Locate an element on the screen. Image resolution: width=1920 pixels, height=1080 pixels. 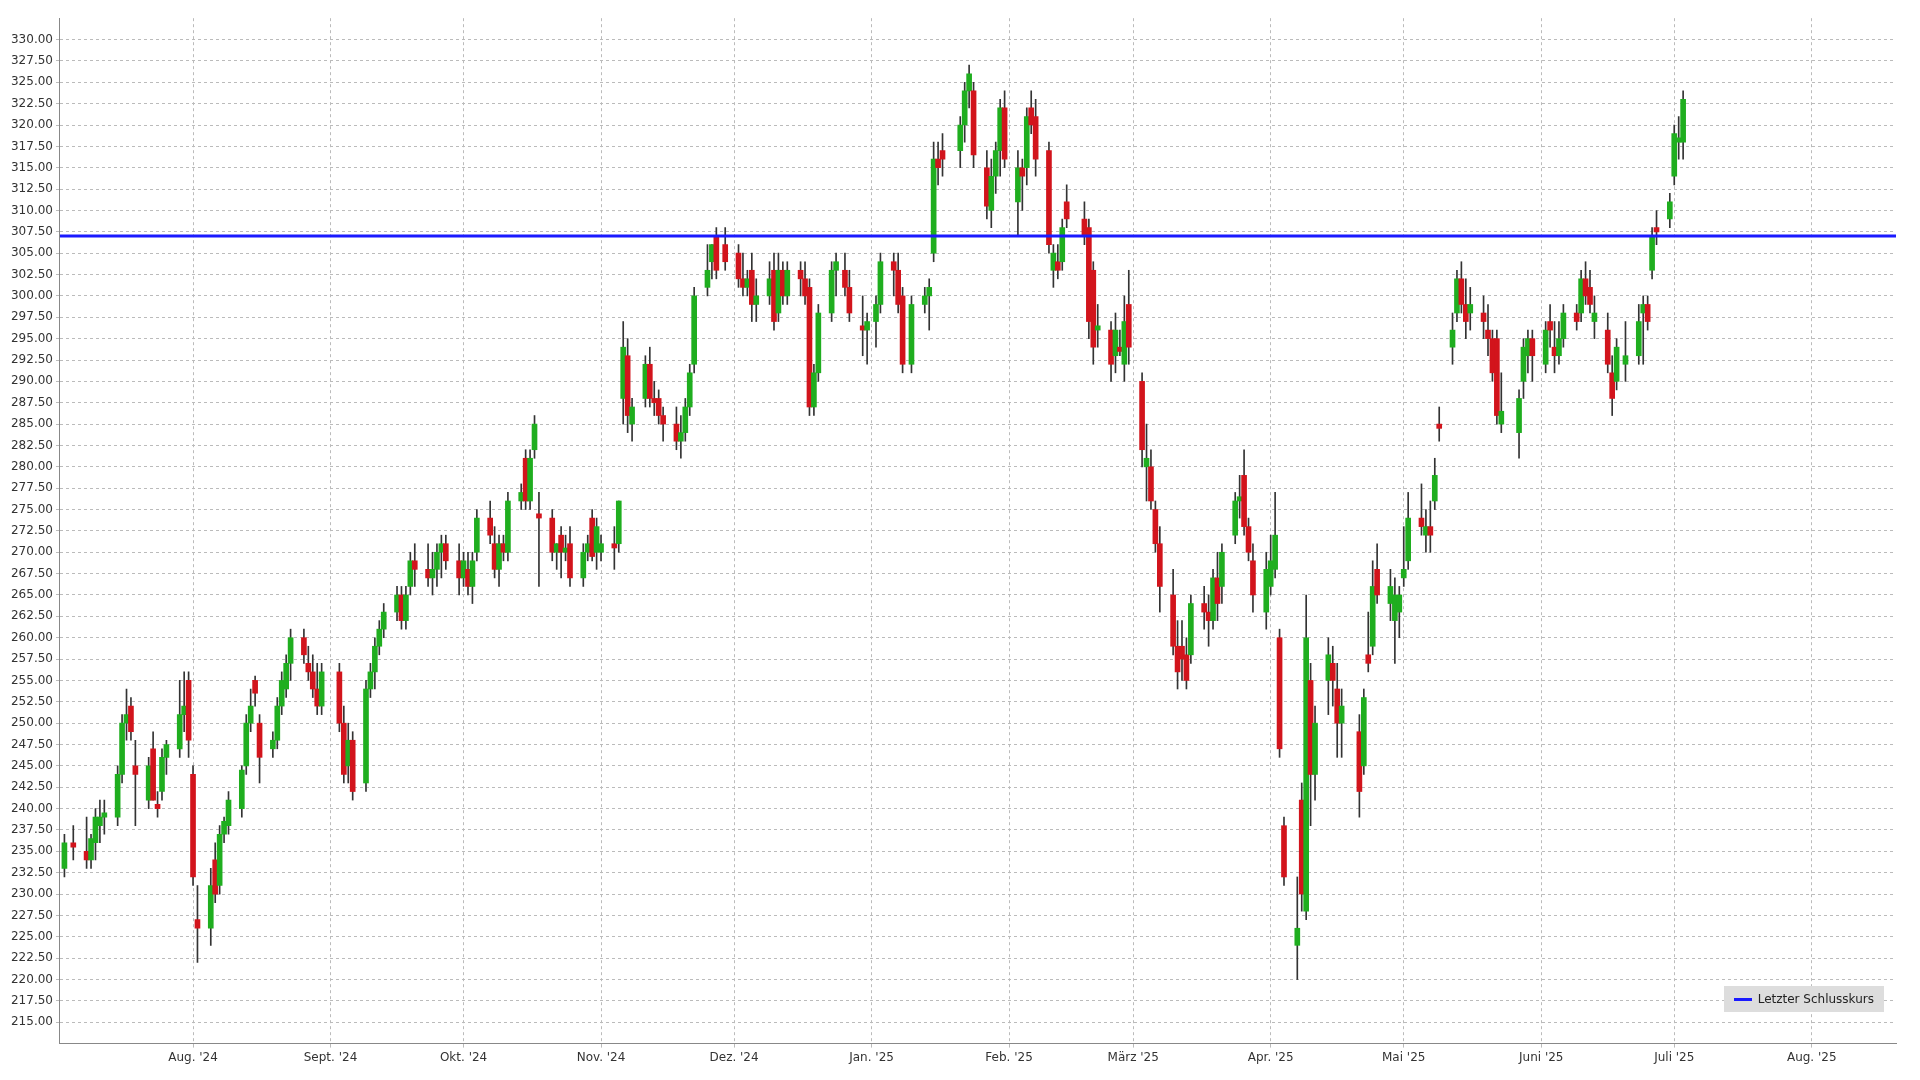
y-tick-label: 285.00 is located at coordinates (31, 423).